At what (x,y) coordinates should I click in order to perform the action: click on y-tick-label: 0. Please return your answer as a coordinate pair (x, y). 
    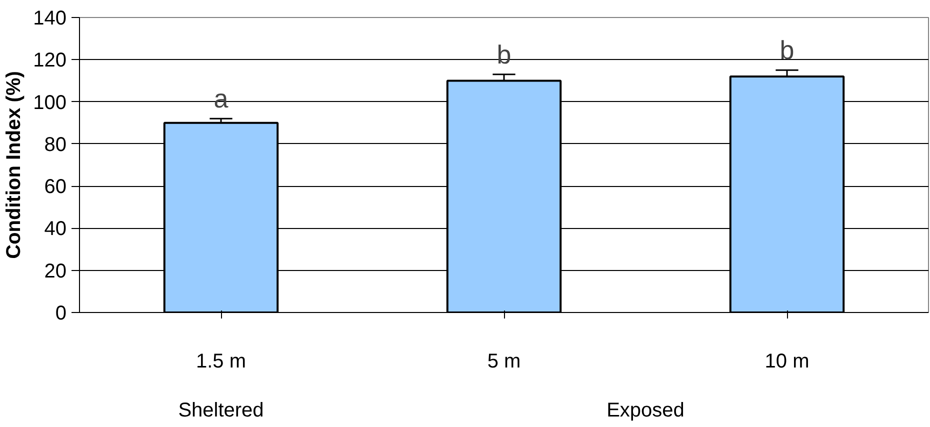
    Looking at the image, I should click on (60, 313).